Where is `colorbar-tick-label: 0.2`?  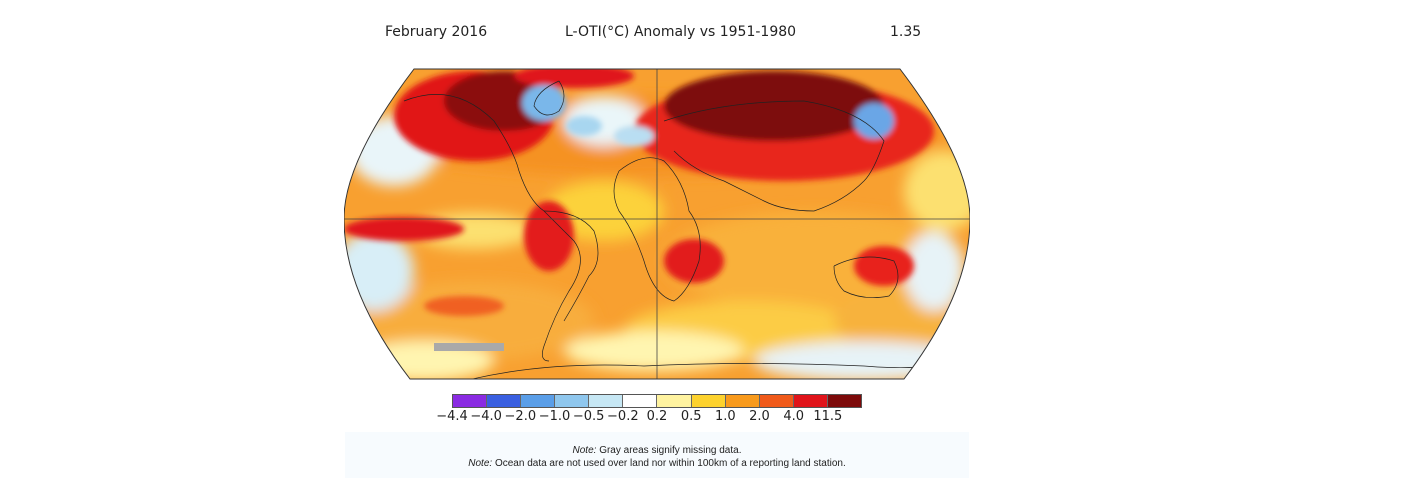
colorbar-tick-label: 0.2 is located at coordinates (657, 416).